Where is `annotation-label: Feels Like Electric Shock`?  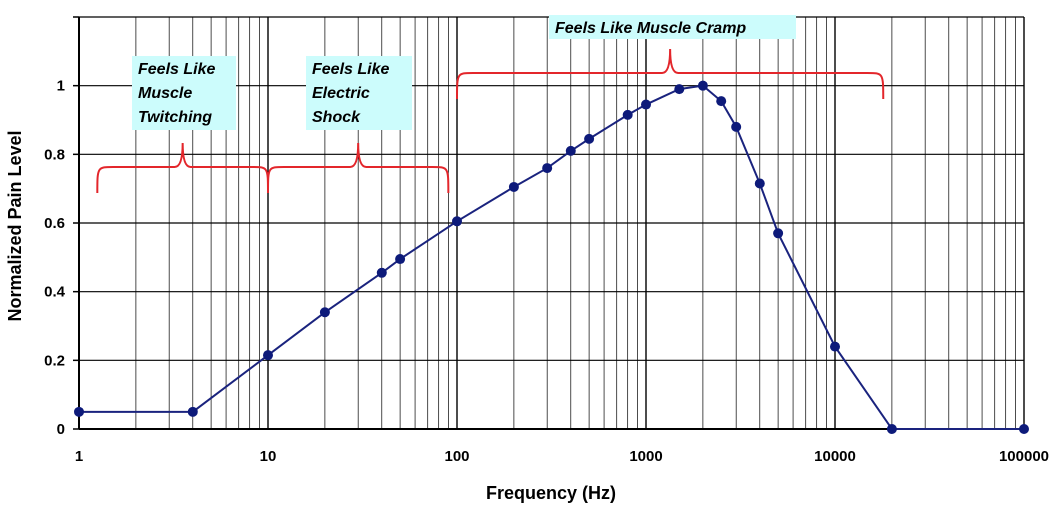
annotation-label: Feels Like Electric Shock is located at coordinates (359, 93).